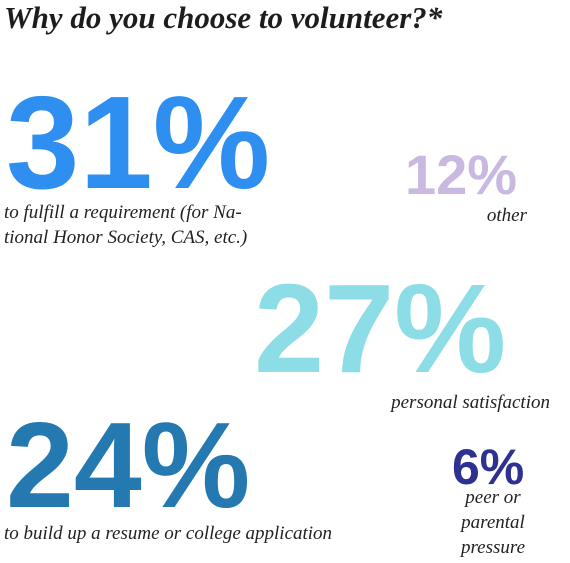 The width and height of the screenshot is (570, 563). What do you see at coordinates (488, 467) in the screenshot?
I see `stat-figure: 6%` at bounding box center [488, 467].